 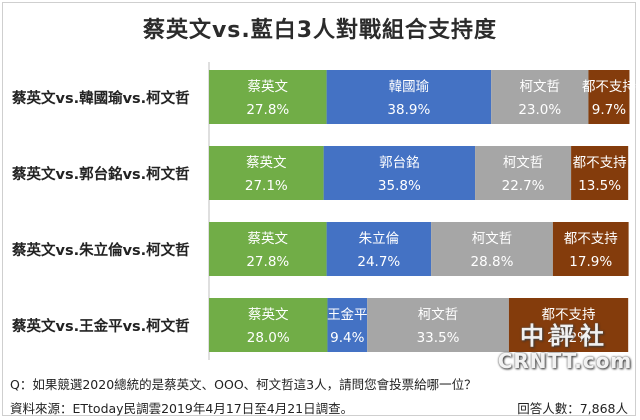 What do you see at coordinates (320, 30) in the screenshot?
I see `chart-title: 蔡英文vs.藍白3人對戰組合支持度` at bounding box center [320, 30].